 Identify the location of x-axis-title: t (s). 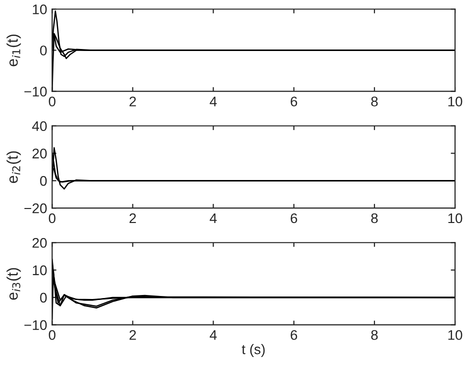
(253, 350).